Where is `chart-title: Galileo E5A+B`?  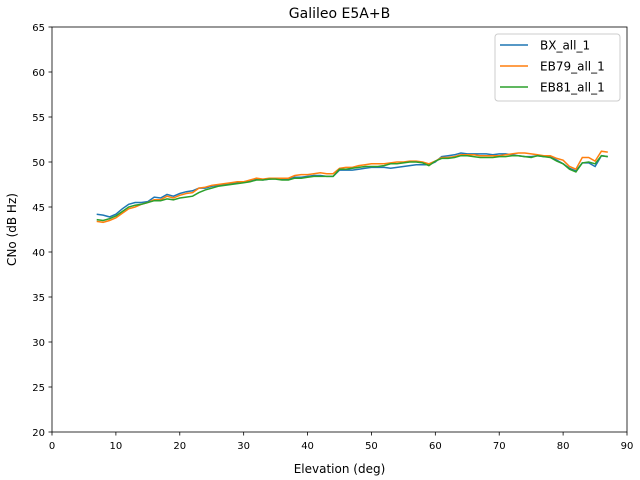
chart-title: Galileo E5A+B is located at coordinates (339, 14).